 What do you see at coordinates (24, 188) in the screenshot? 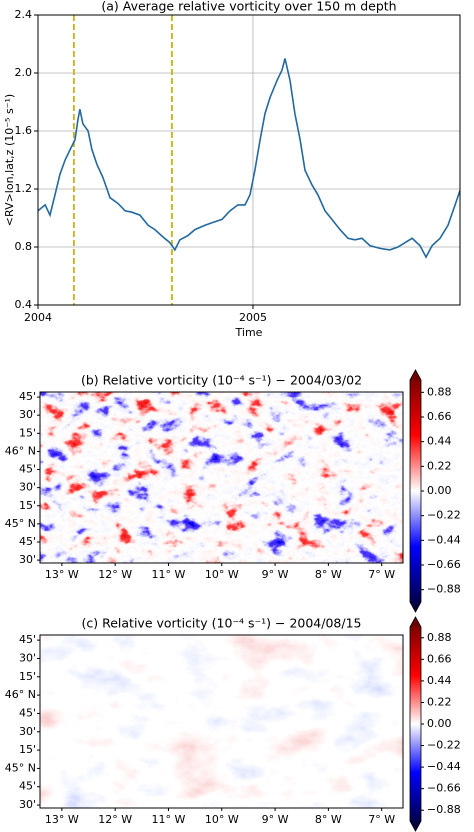
I see `y-tick-label: 1.2` at bounding box center [24, 188].